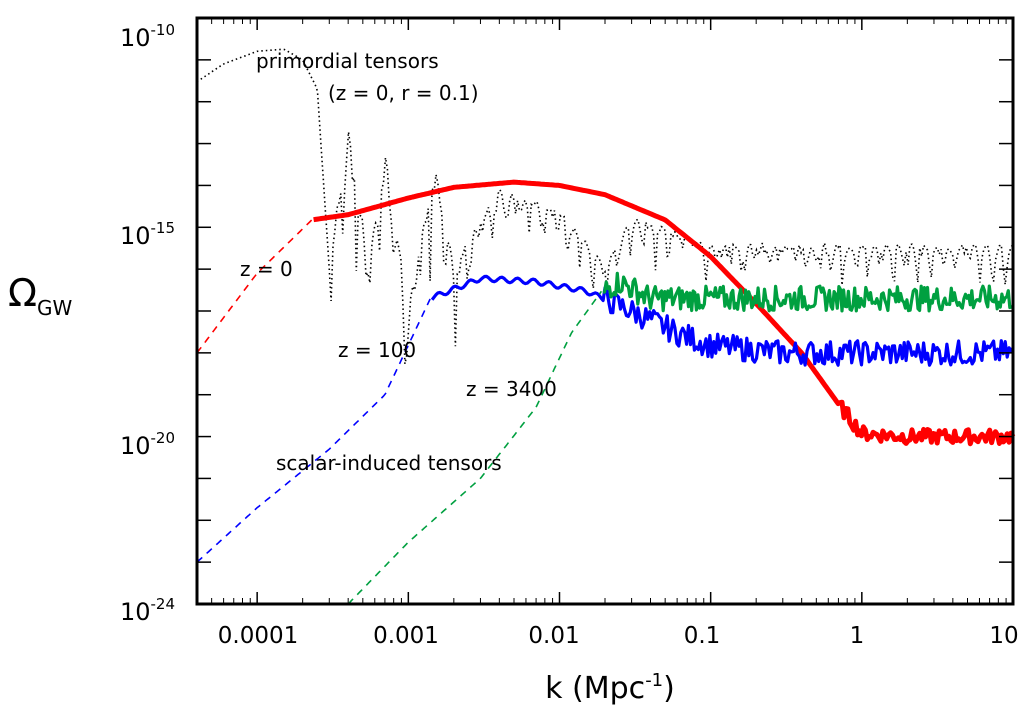  Describe the element at coordinates (857, 636) in the screenshot. I see `x-tick-label: 1` at that location.